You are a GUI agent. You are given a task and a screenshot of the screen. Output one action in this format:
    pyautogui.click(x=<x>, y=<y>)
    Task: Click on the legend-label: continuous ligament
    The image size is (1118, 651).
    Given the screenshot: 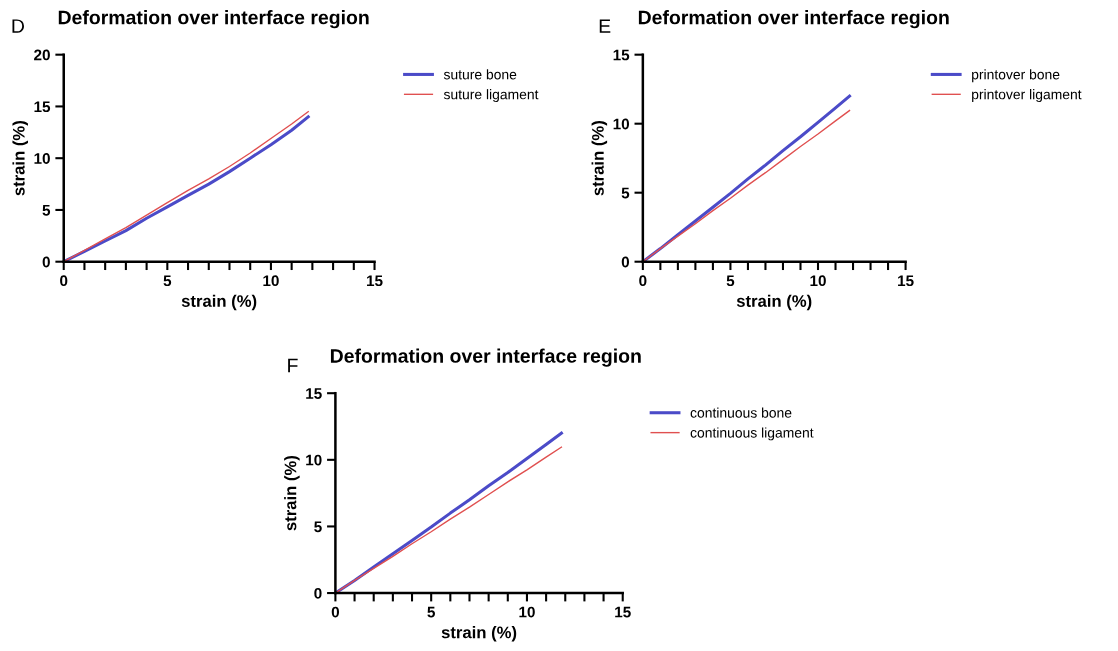 What is the action you would take?
    pyautogui.click(x=752, y=434)
    